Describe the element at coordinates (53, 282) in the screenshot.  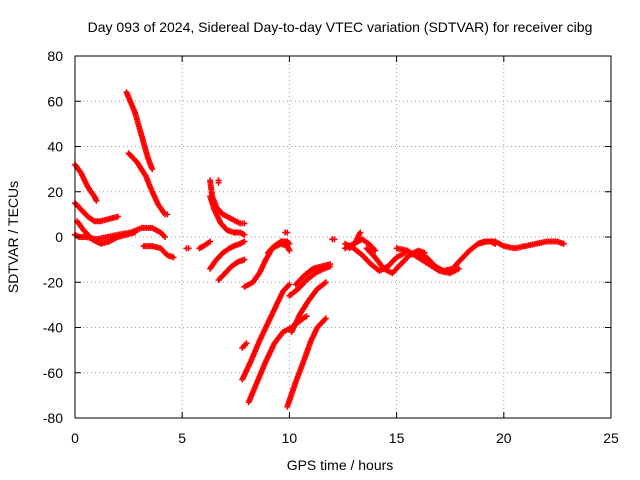
I see `y-tick-label: -20` at that location.